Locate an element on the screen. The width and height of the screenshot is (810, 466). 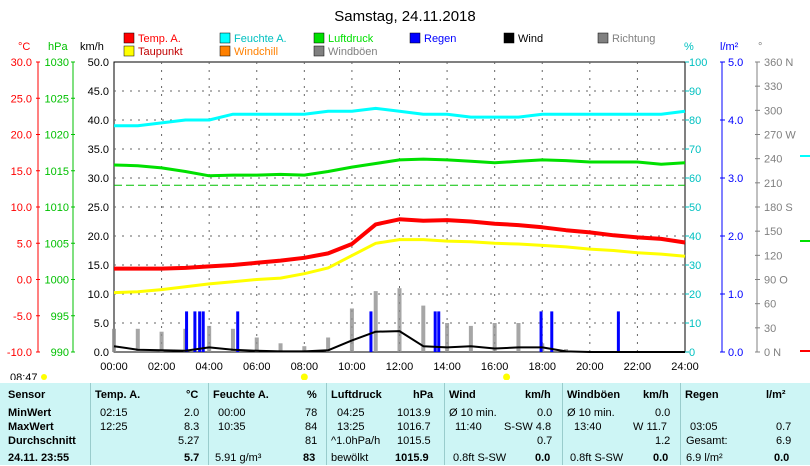
stats-header-press-unit: hPa is located at coordinates (423, 395).